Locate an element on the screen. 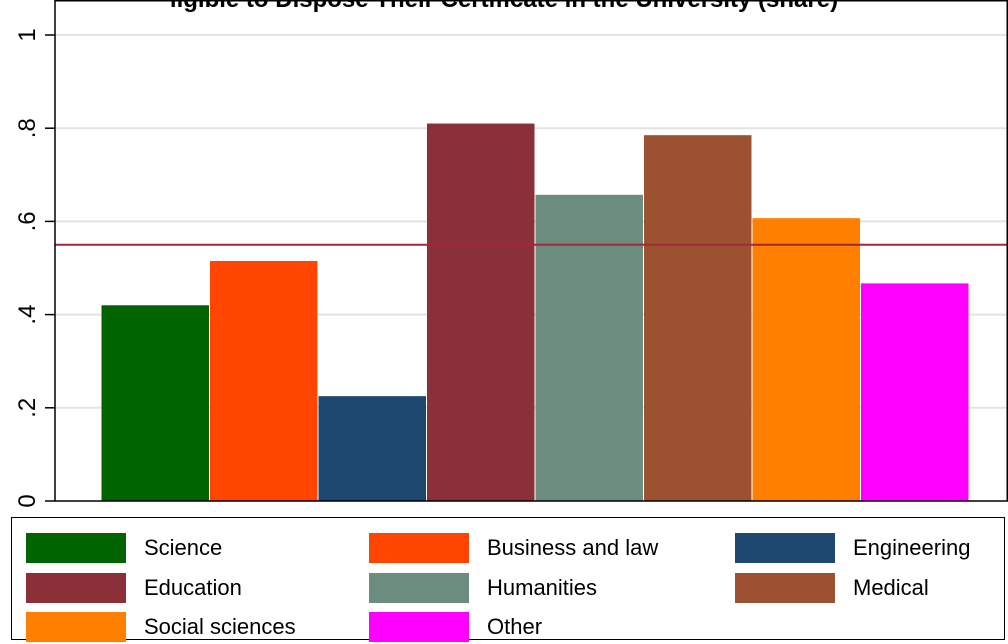 This screenshot has height=644, width=1008. legend-label: Business and law is located at coordinates (573, 547).